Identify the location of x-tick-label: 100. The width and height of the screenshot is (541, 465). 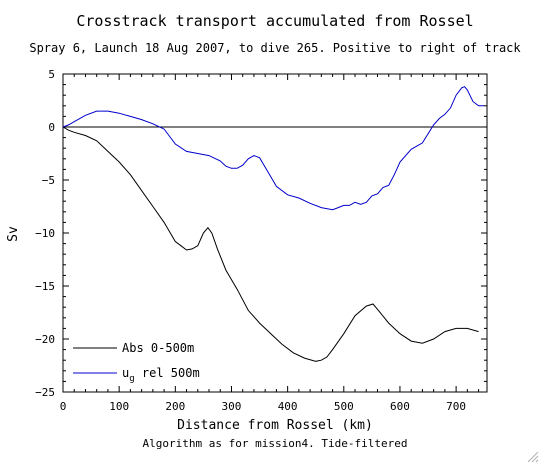
(119, 406).